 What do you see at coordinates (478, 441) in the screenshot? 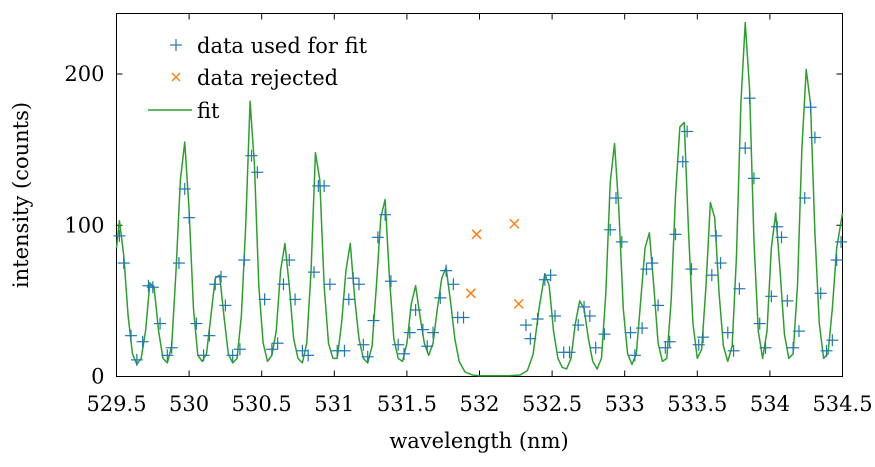
I see `x-axis-label: wavelength (nm)` at bounding box center [478, 441].